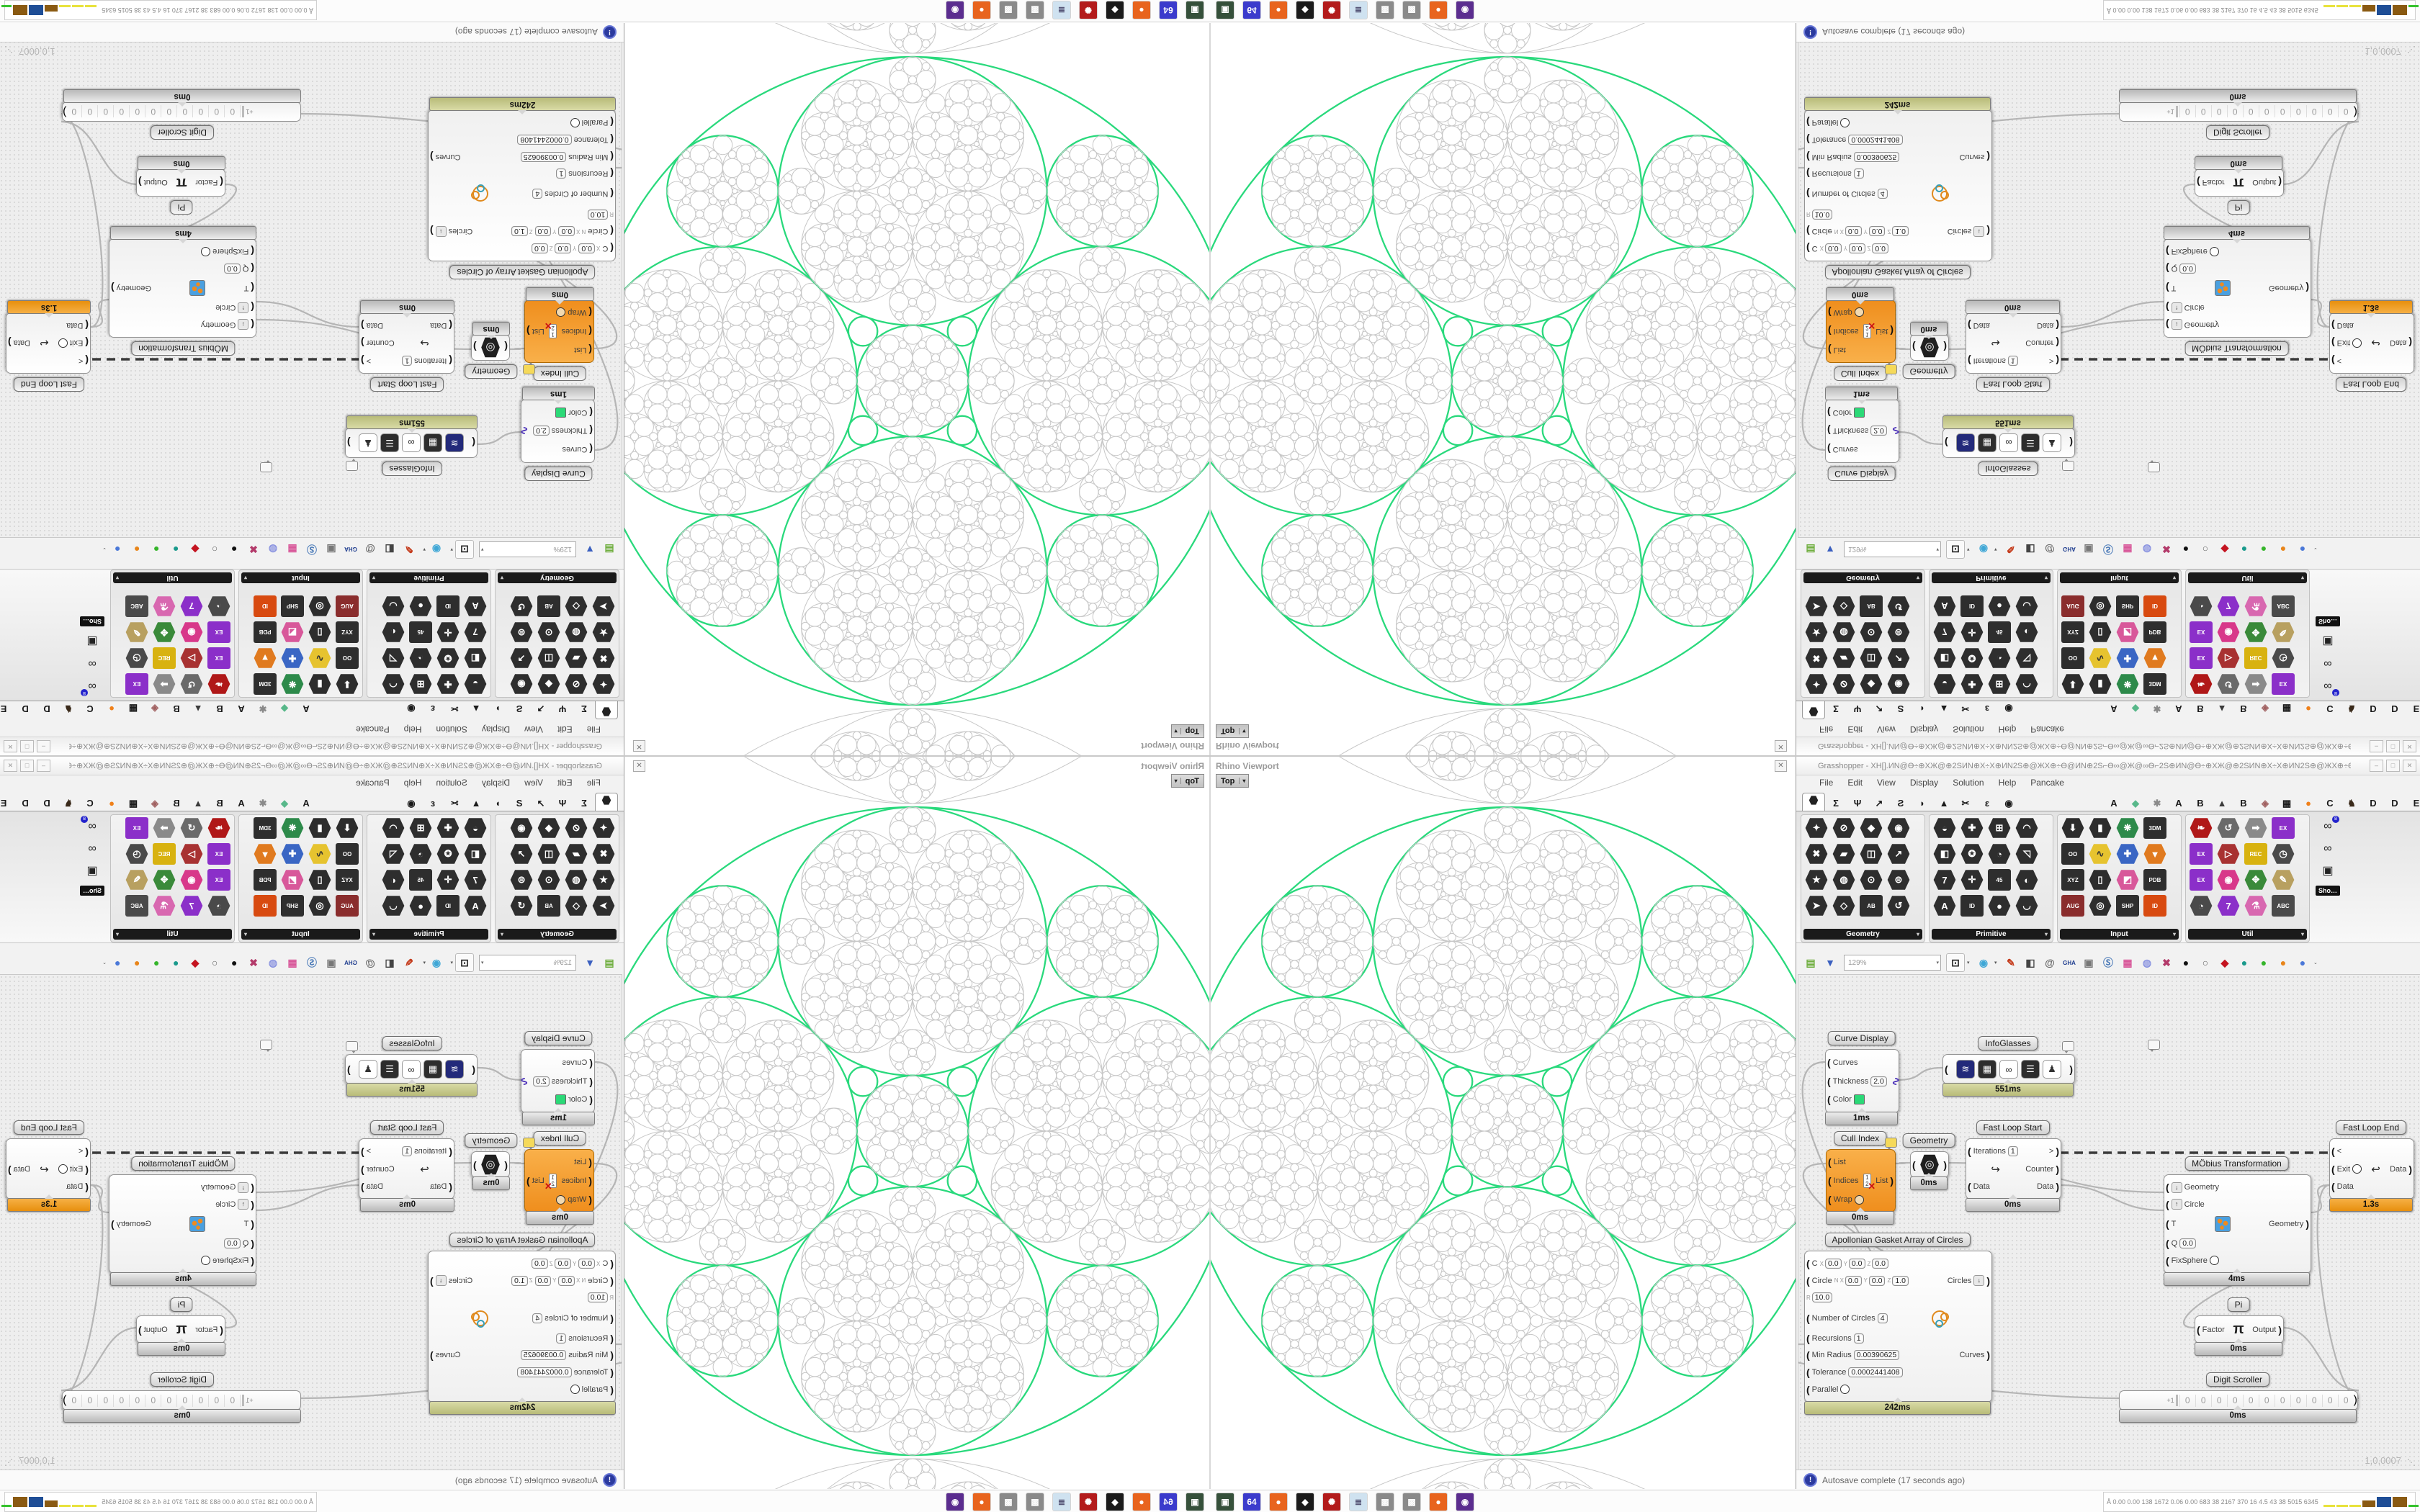  Describe the element at coordinates (1892, 549) in the screenshot. I see `zoom-level-input: 129% ▾` at that location.